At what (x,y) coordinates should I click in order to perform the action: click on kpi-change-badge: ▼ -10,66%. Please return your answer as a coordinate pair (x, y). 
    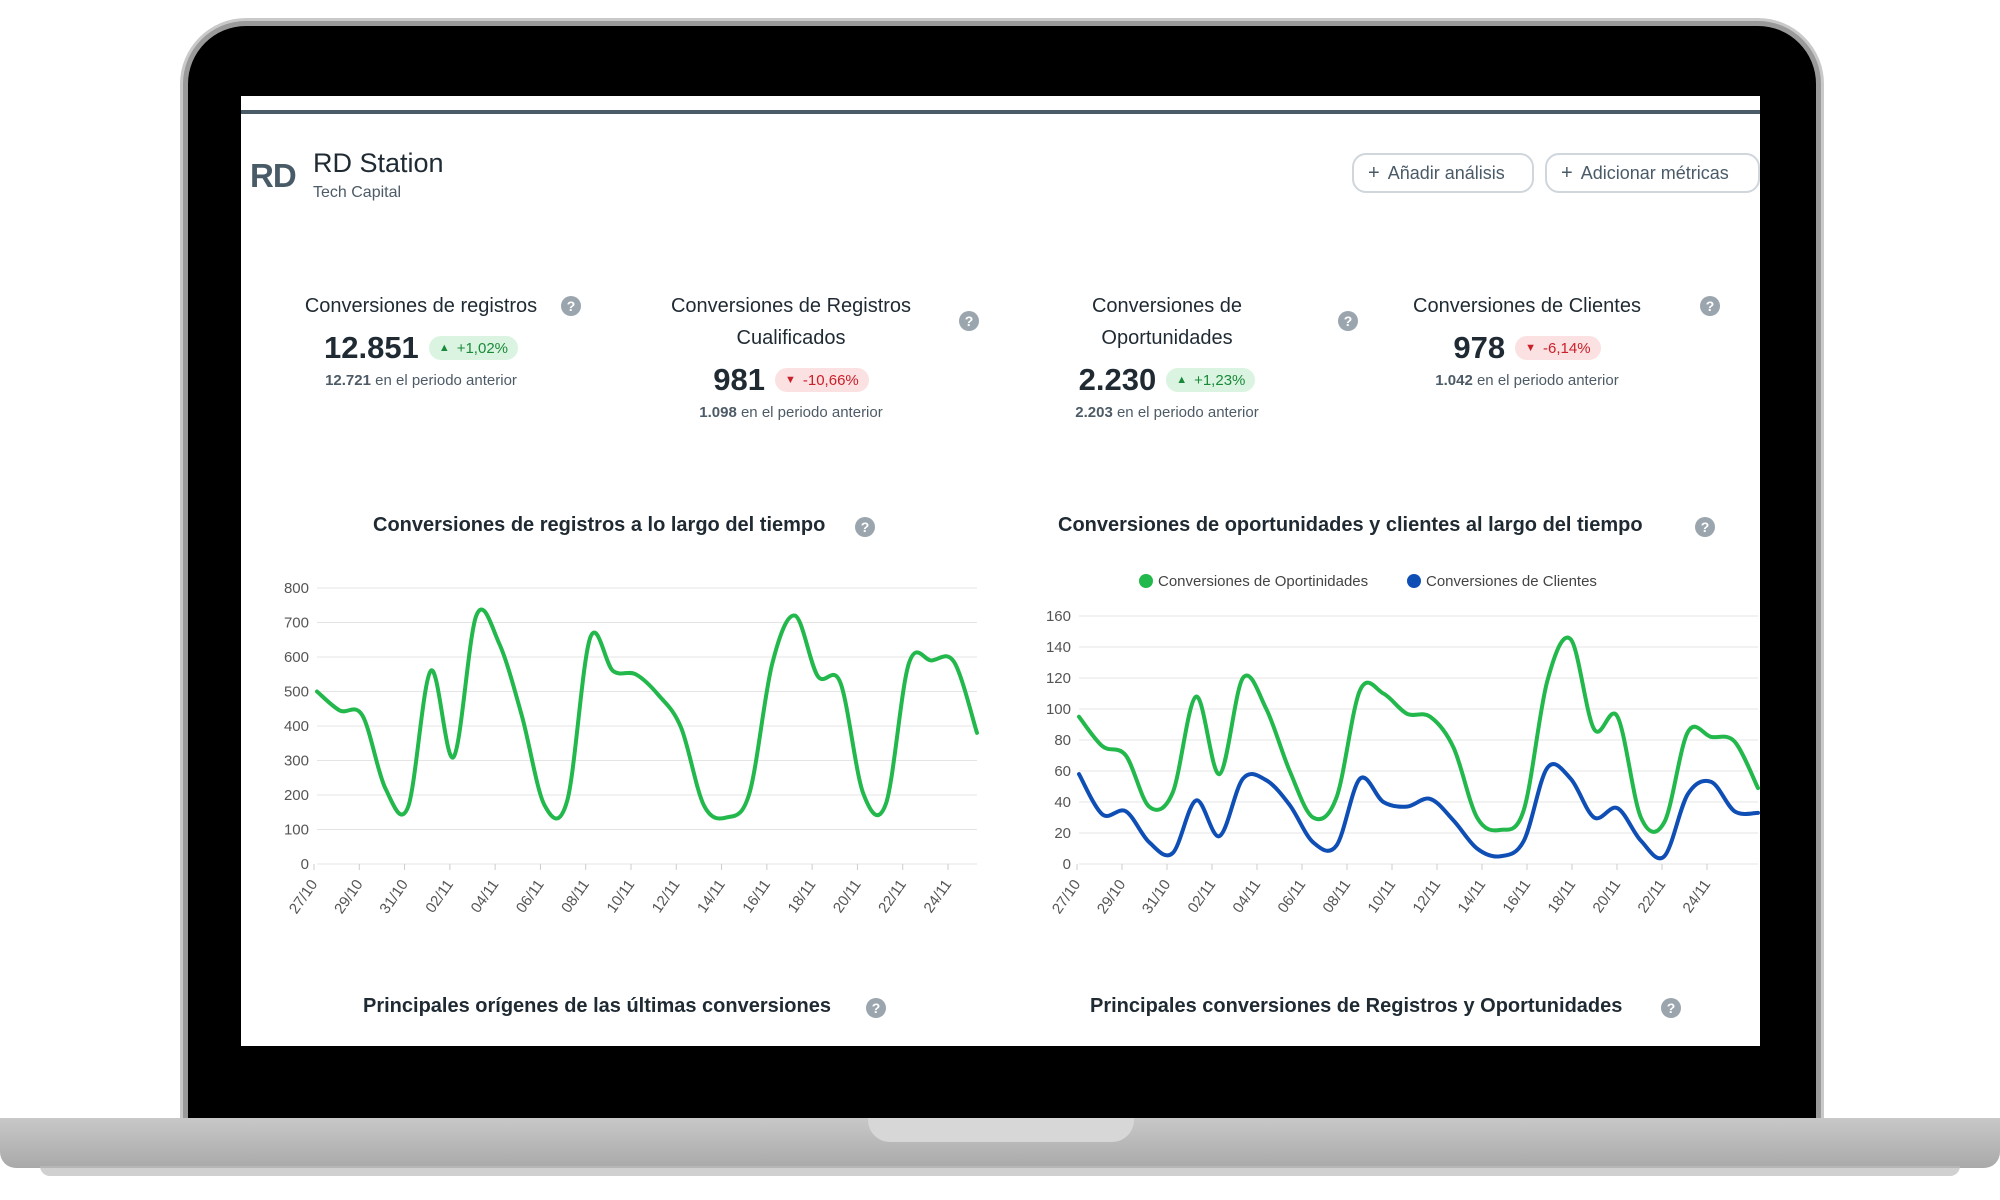
    Looking at the image, I should click on (821, 380).